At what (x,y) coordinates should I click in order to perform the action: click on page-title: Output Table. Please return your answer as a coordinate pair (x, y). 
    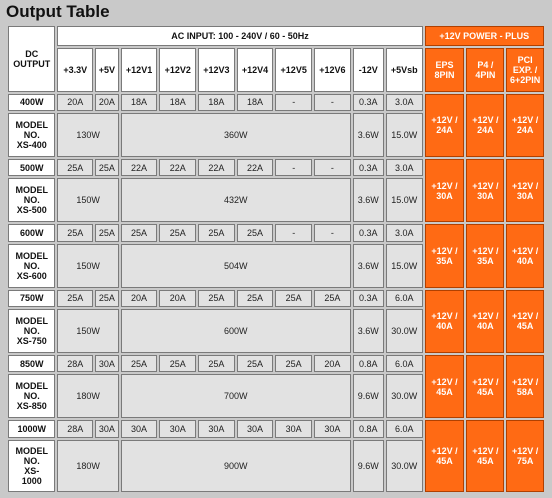
    Looking at the image, I should click on (58, 11).